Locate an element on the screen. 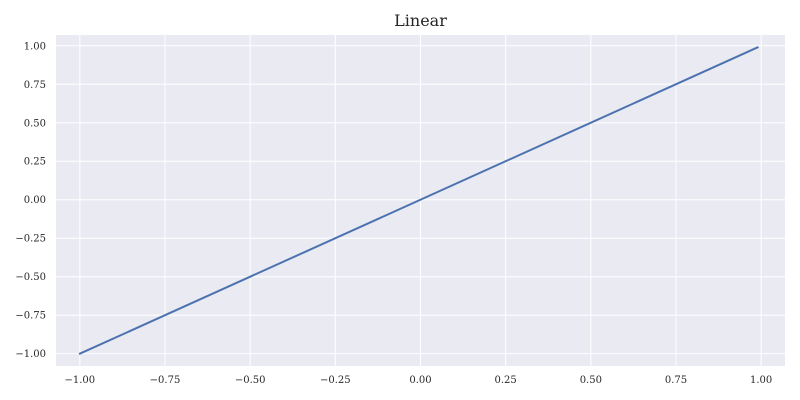  x-axis: −1.00 −0.75 −0.50 −0.25 0.00 0.25 0.50 0.75 1.00 is located at coordinates (419, 380).